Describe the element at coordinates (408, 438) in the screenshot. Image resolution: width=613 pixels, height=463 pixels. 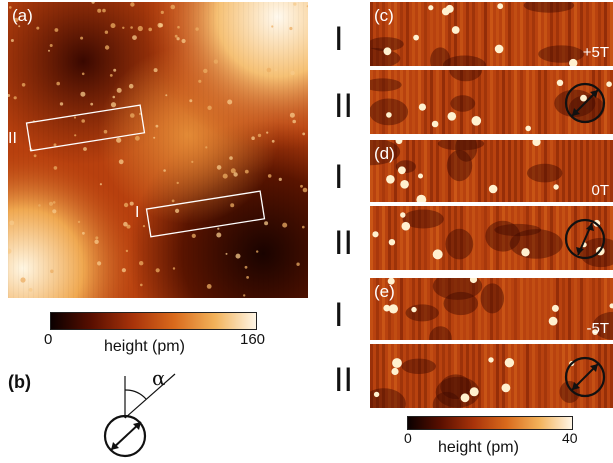
I see `colorbar-right-min: 0` at that location.